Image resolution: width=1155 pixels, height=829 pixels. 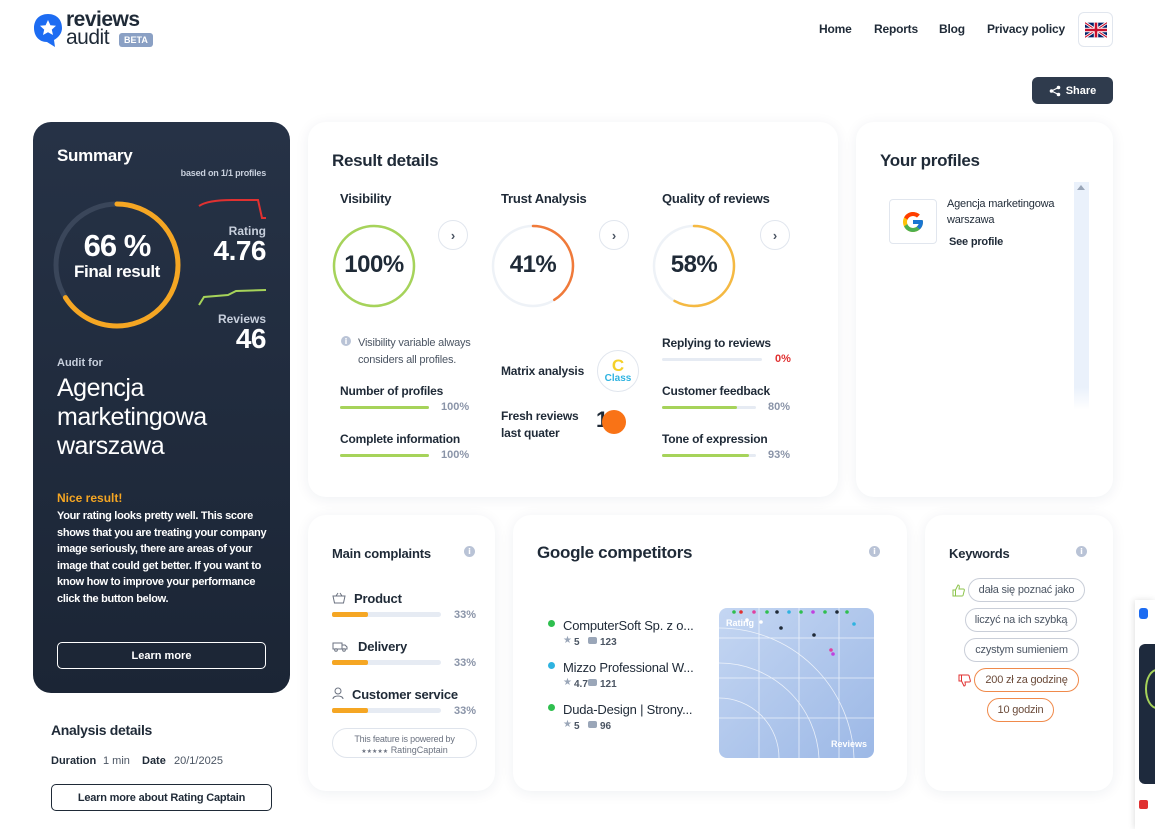 I want to click on language-switcher, so click(x=1095, y=29).